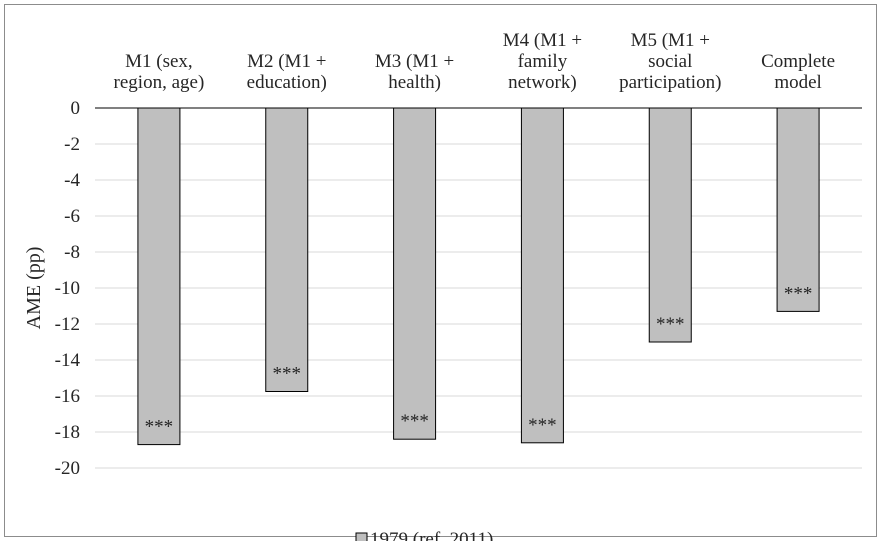  I want to click on category-label: participation), so click(670, 82).